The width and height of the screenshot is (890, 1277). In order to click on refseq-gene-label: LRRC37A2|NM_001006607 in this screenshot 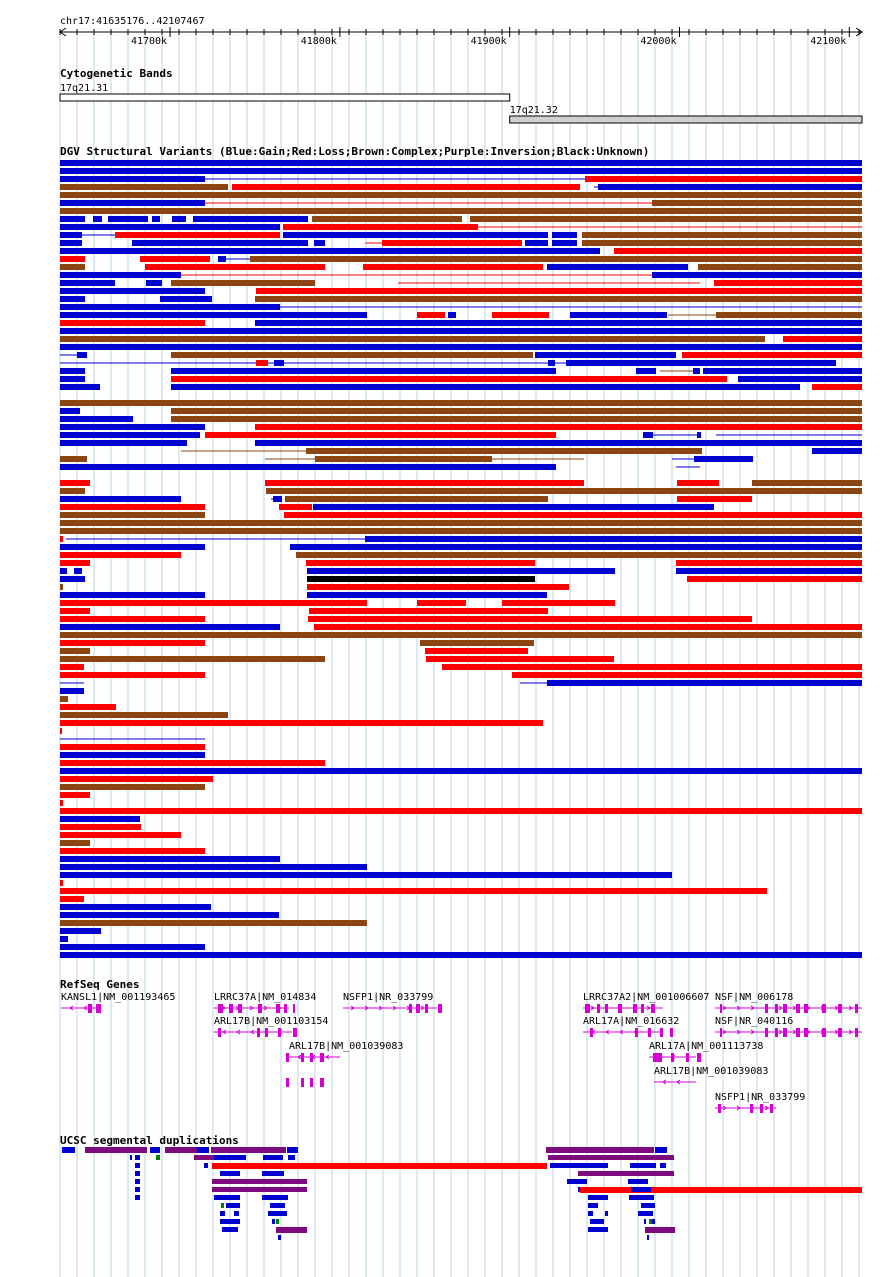, I will do `click(646, 997)`.